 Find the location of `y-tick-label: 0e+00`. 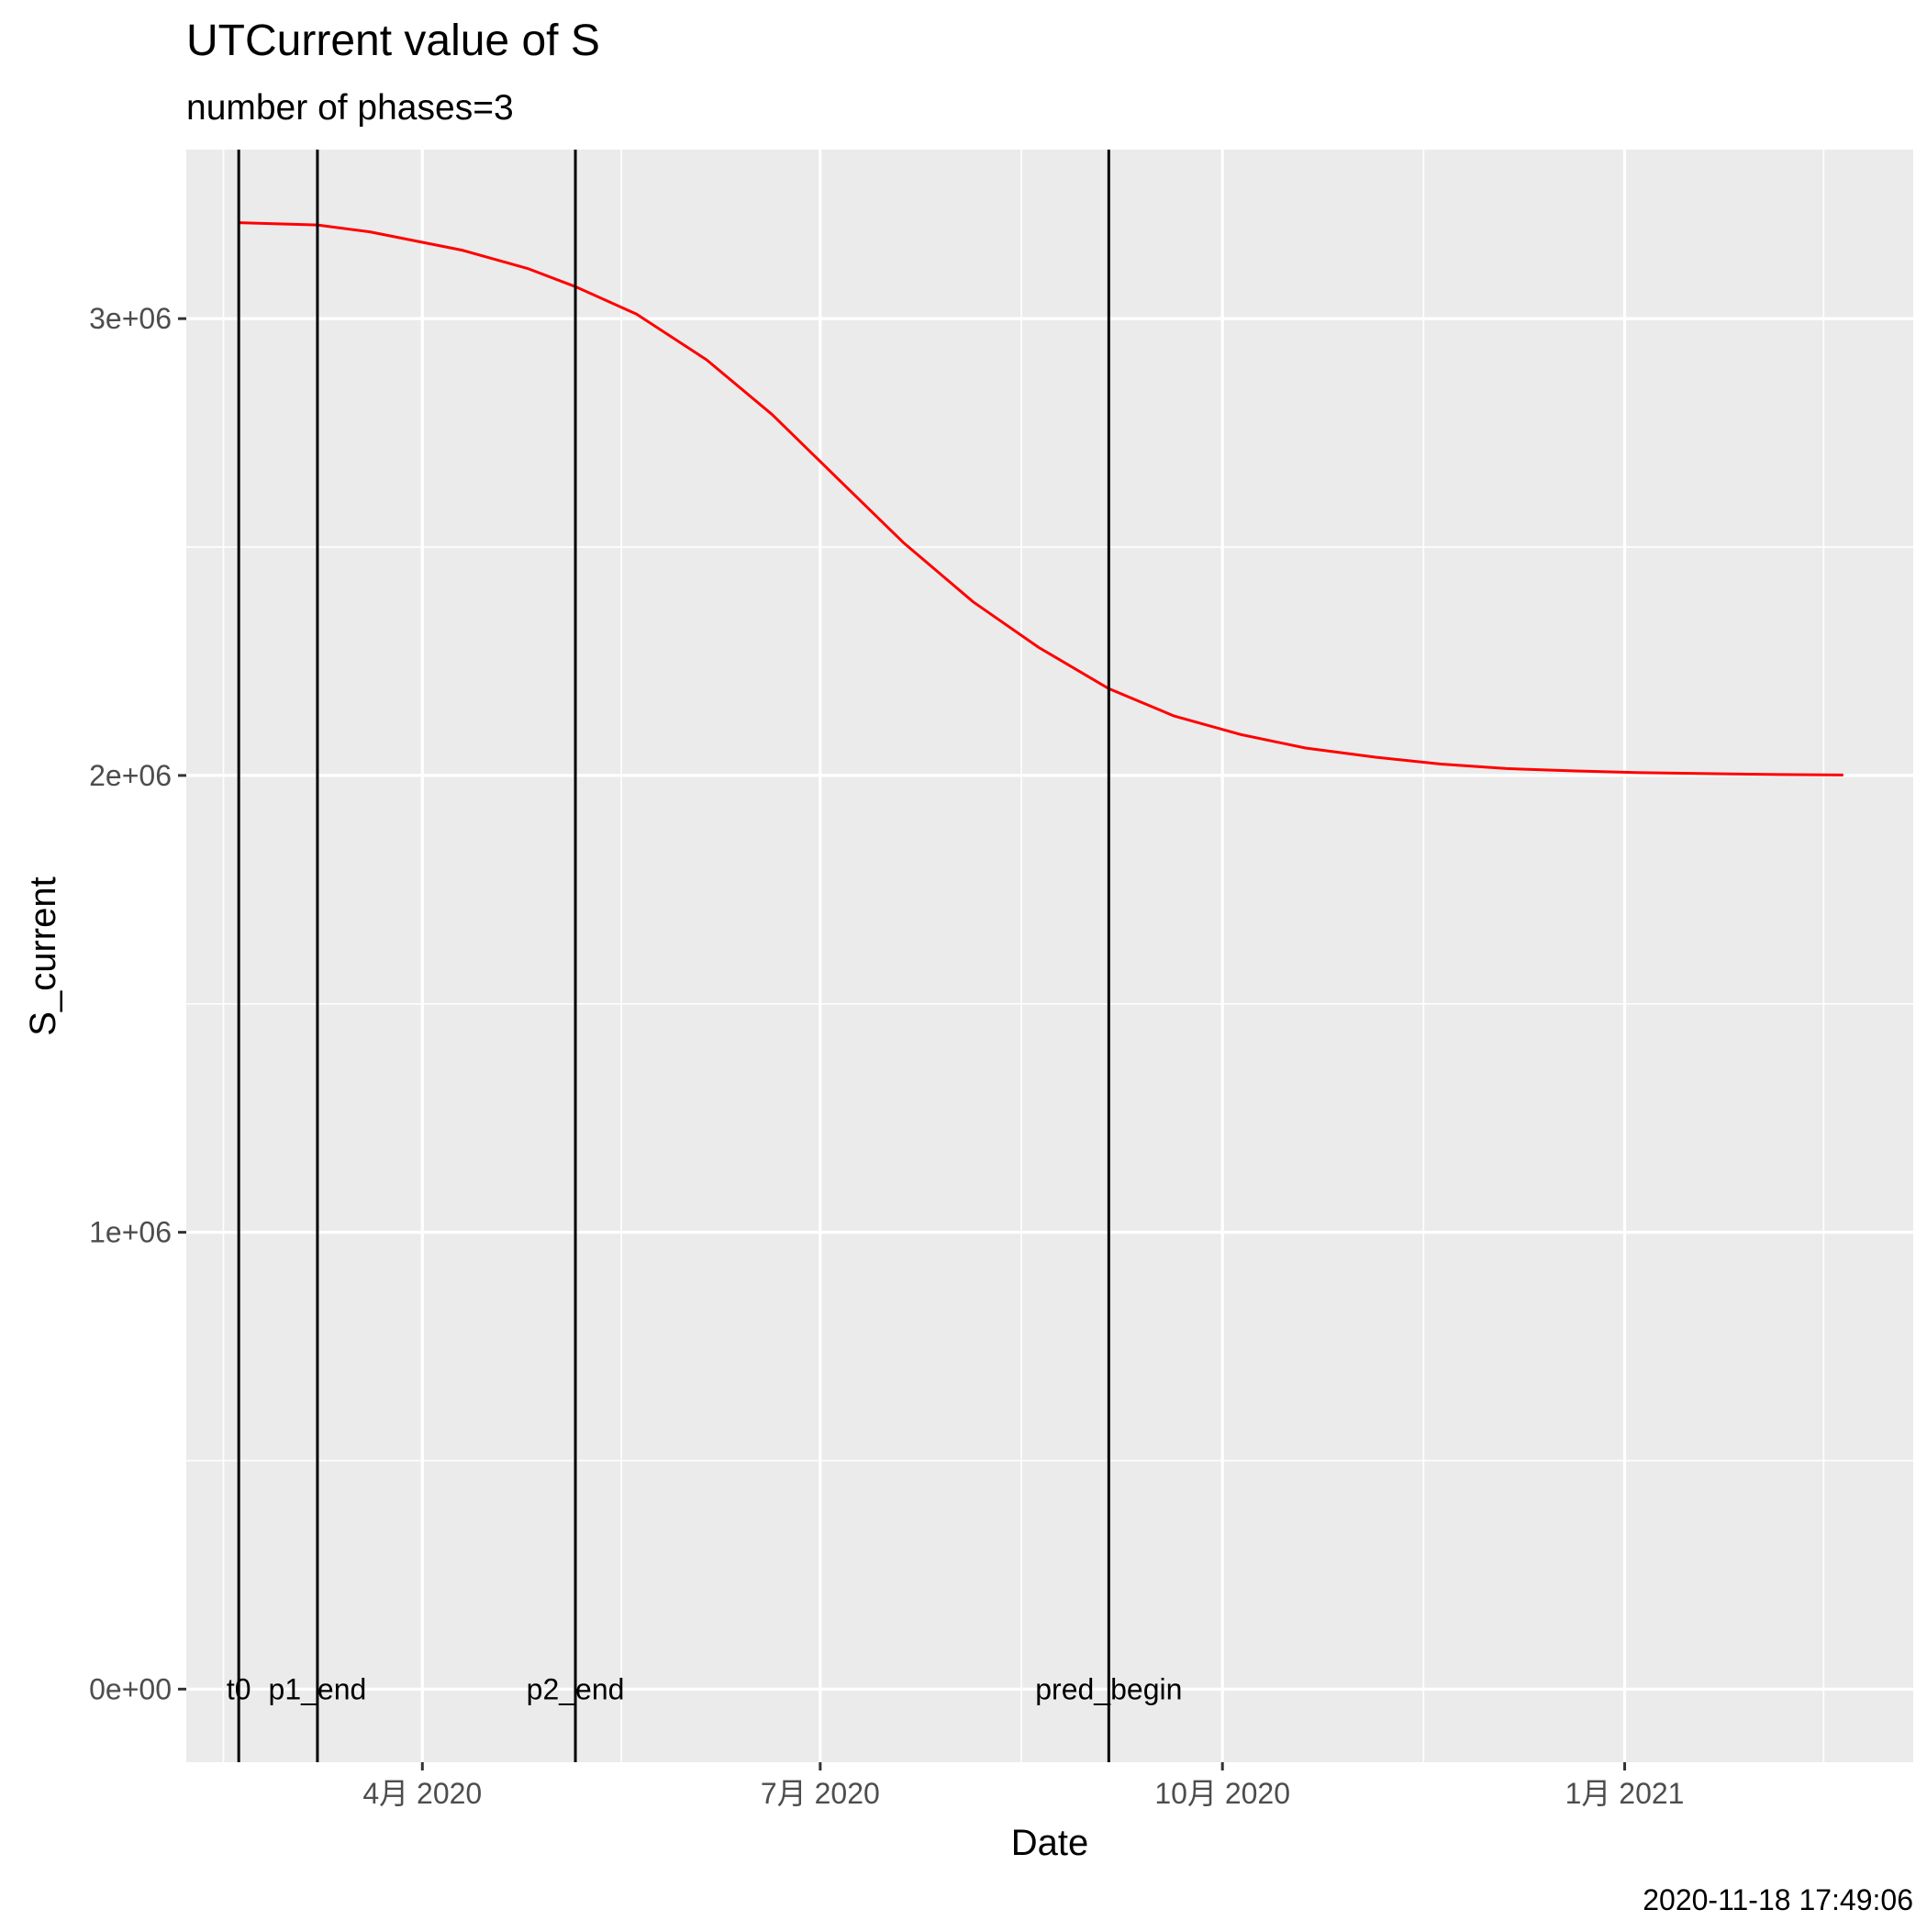

y-tick-label: 0e+00 is located at coordinates (130, 1688).